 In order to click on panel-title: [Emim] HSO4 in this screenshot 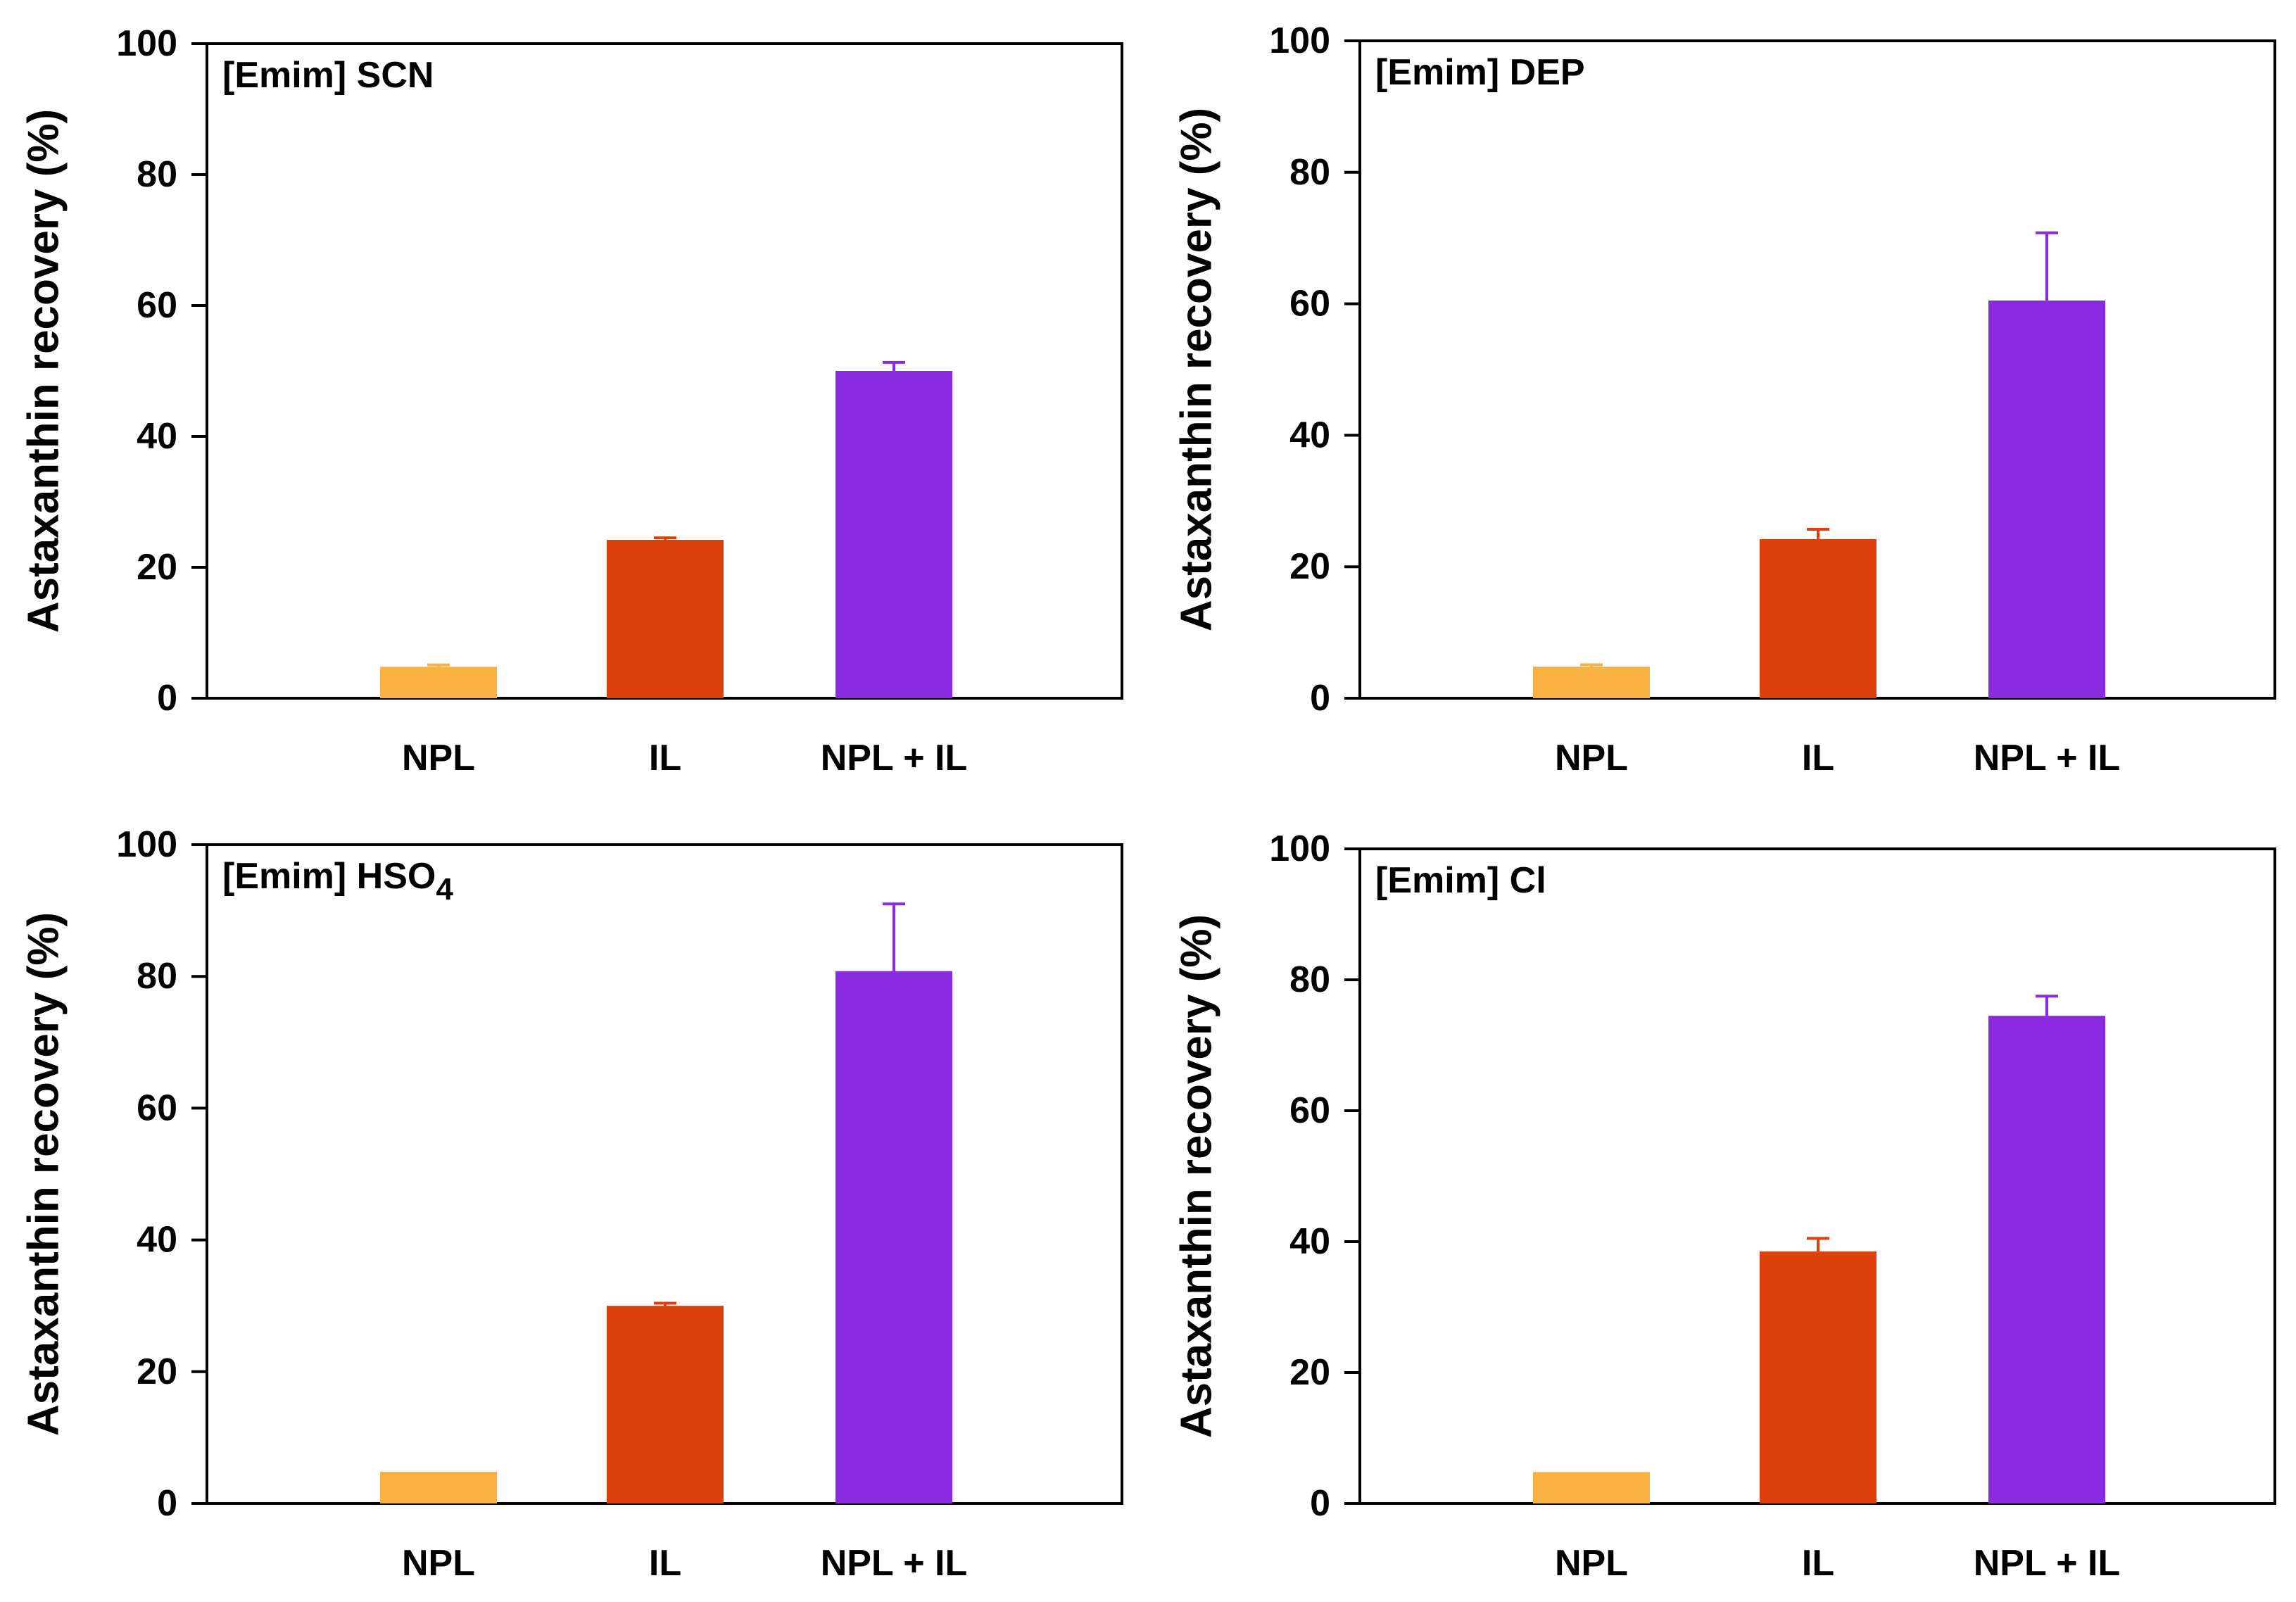, I will do `click(337, 881)`.